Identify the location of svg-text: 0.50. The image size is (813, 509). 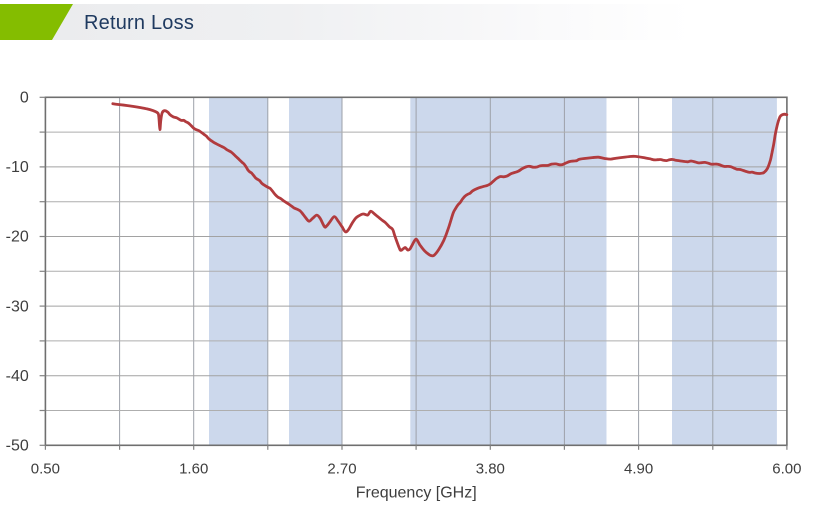
(45, 469).